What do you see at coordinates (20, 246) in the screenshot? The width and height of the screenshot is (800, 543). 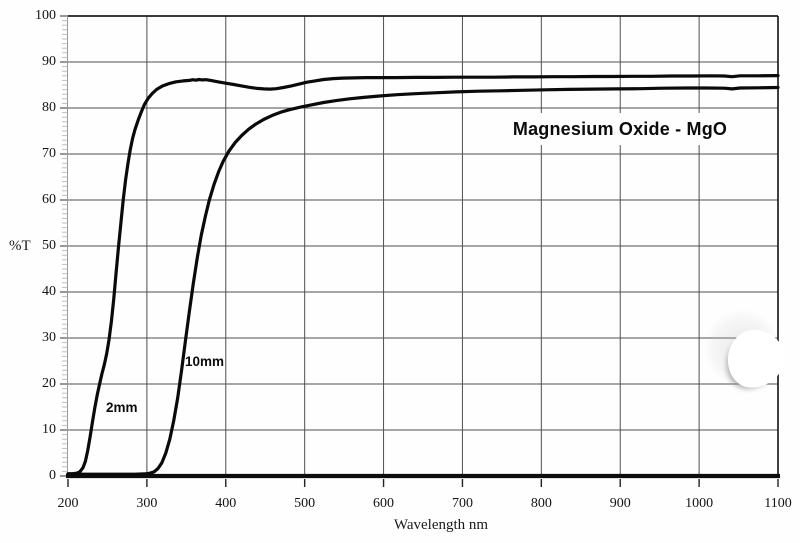 I see `y-axis-label: %T` at bounding box center [20, 246].